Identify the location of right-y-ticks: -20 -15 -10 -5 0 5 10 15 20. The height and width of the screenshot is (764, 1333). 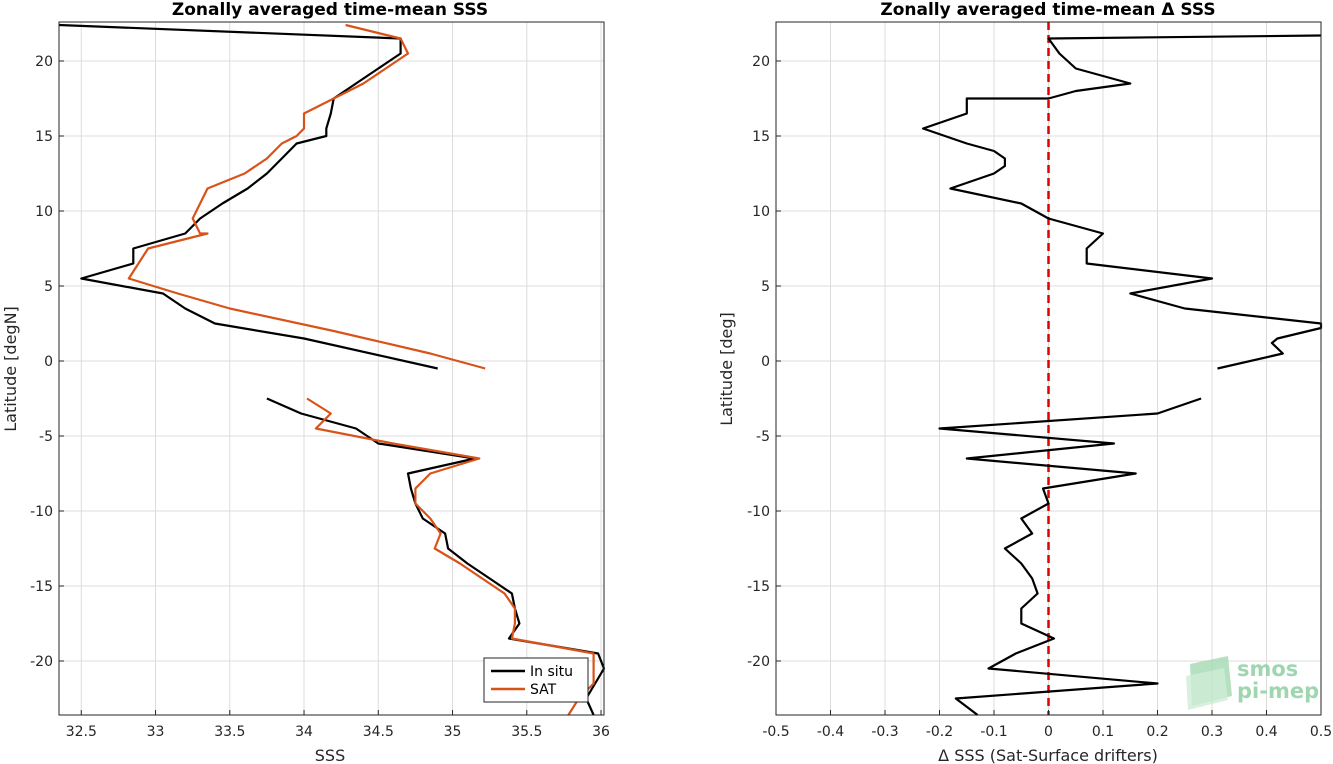
(764, 362).